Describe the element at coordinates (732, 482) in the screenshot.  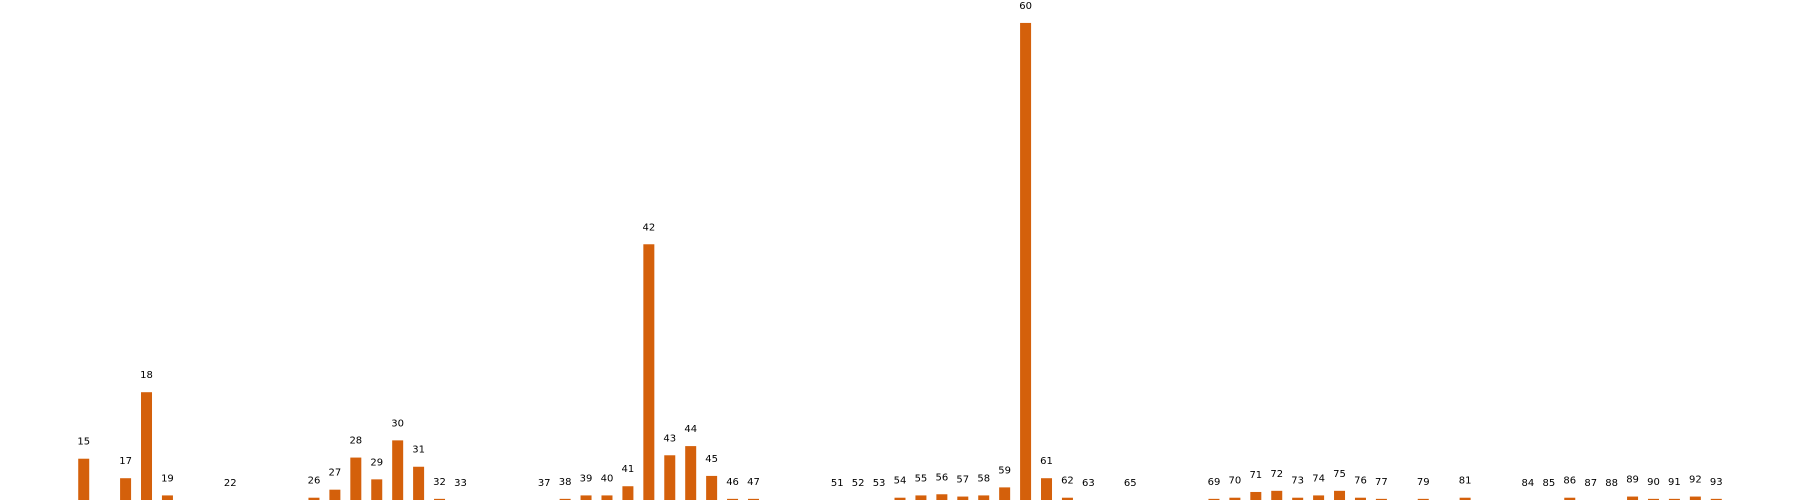
I see `bar-label: 46` at that location.